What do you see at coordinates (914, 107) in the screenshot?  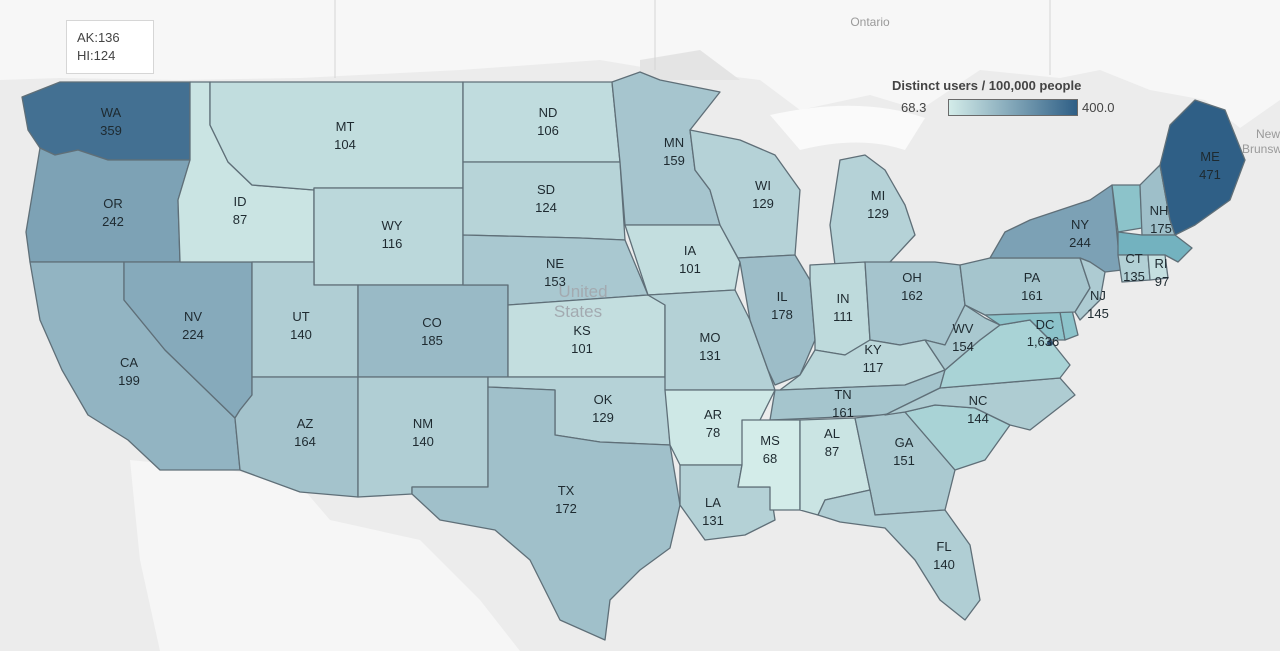 I see `legend-min: 68.3` at bounding box center [914, 107].